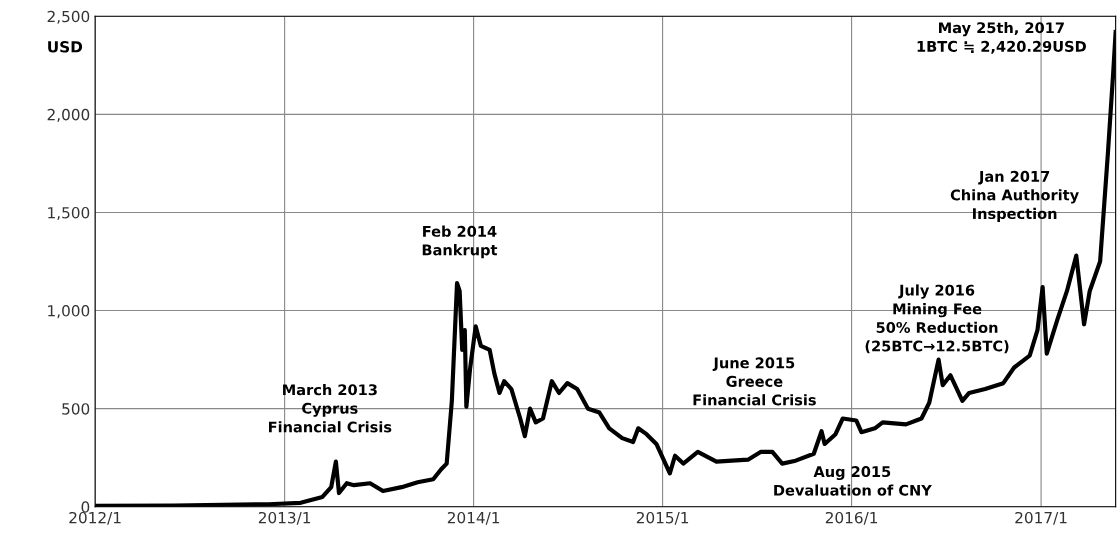  I want to click on x-tick-label: 2013/1, so click(284, 518).